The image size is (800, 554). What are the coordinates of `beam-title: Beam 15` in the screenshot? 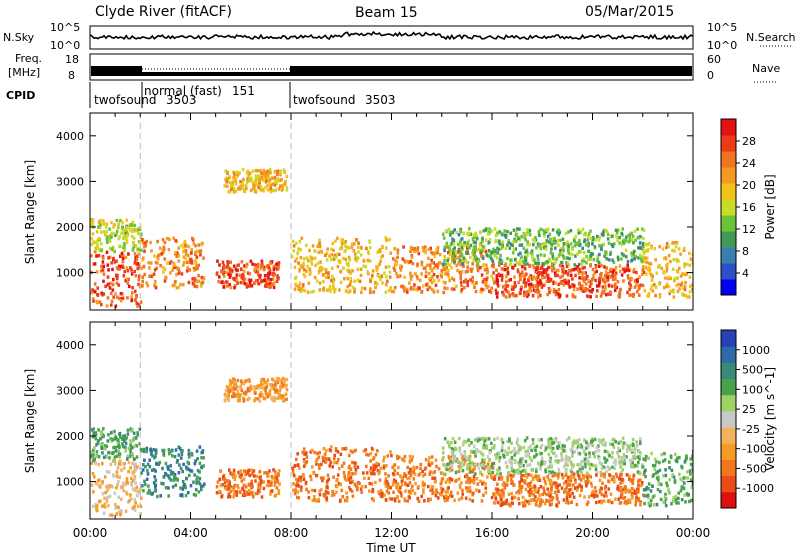 It's located at (386, 13).